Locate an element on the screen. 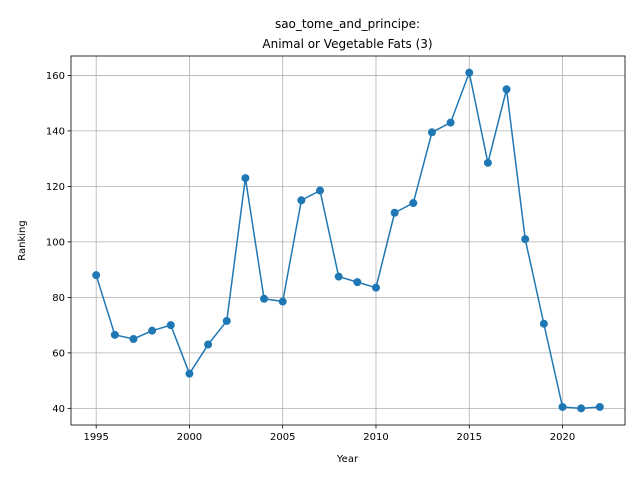 The width and height of the screenshot is (640, 480). x-tick-label: 1995 is located at coordinates (95, 437).